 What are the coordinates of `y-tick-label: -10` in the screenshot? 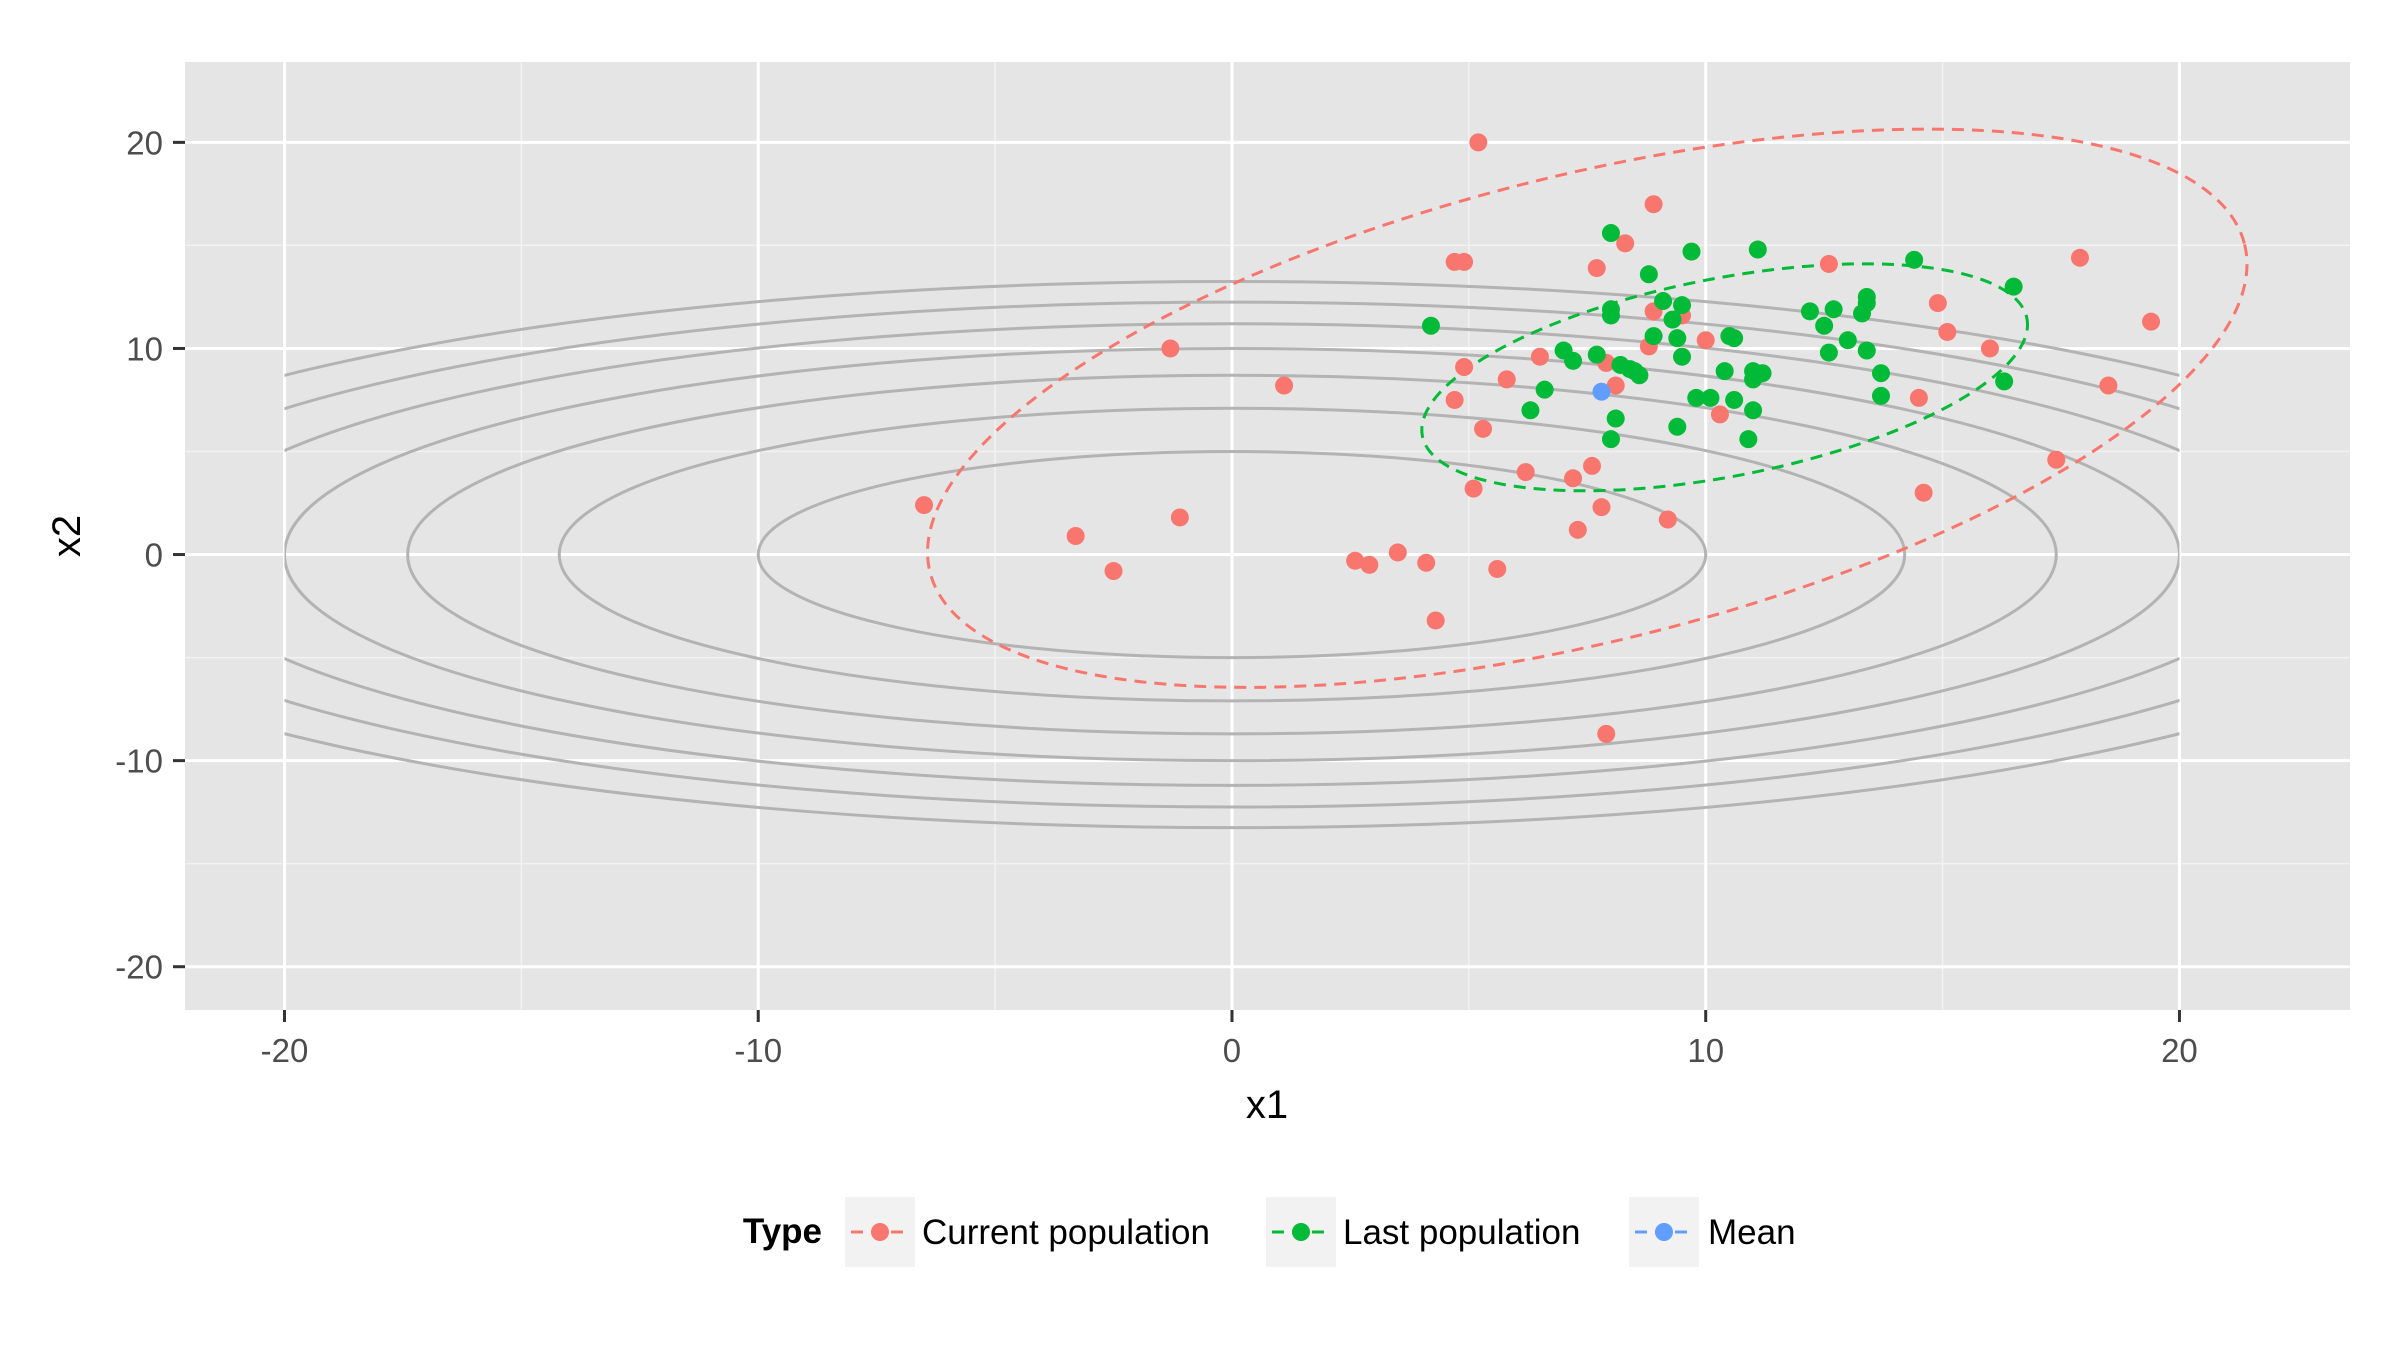 It's located at (139, 761).